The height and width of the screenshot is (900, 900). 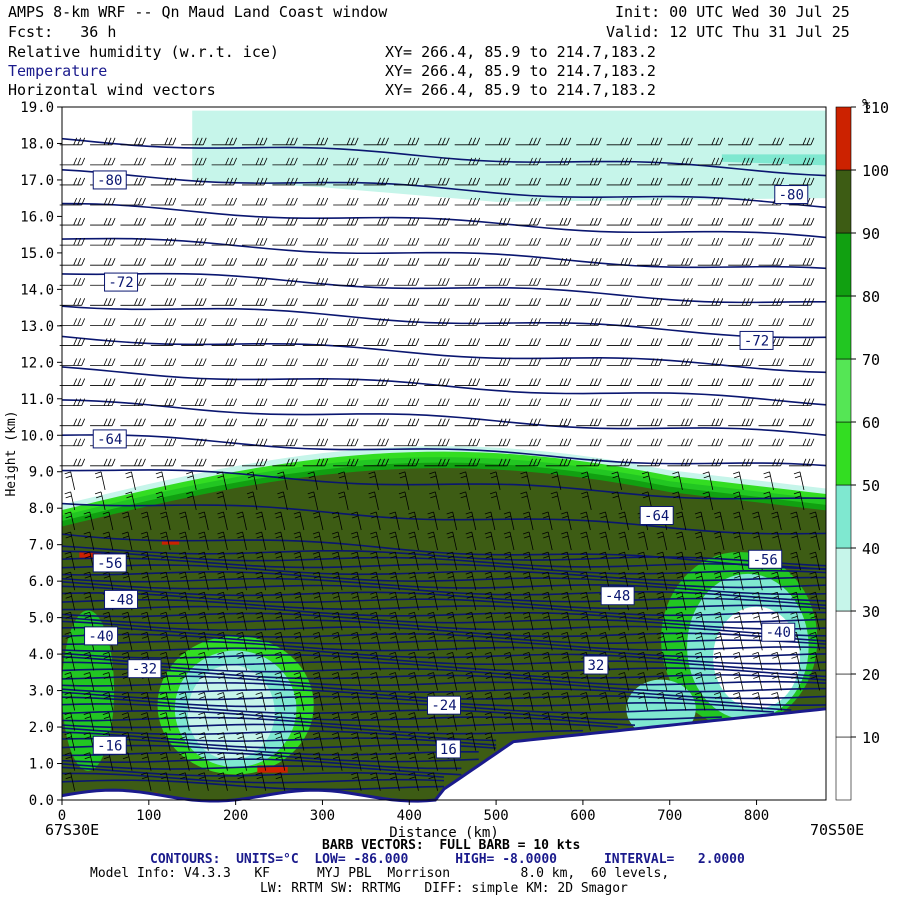 I want to click on contour-label: -48, so click(x=120, y=600).